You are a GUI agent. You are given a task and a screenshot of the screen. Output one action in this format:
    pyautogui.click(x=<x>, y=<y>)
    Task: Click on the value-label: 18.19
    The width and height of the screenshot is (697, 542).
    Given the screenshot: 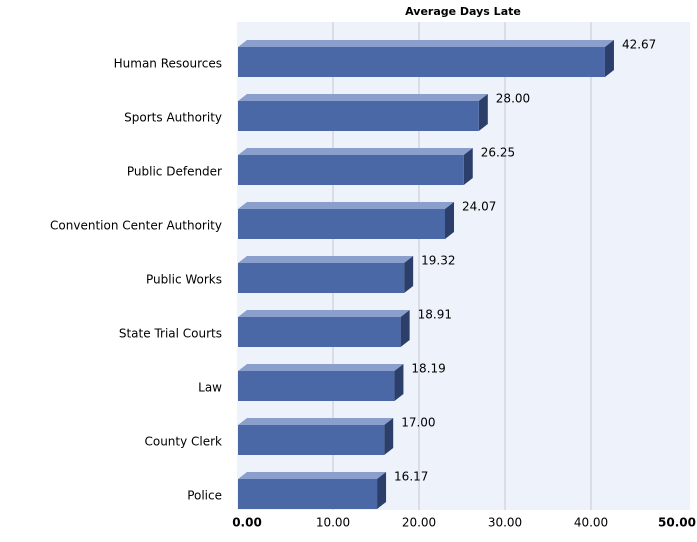 What is the action you would take?
    pyautogui.click(x=428, y=369)
    